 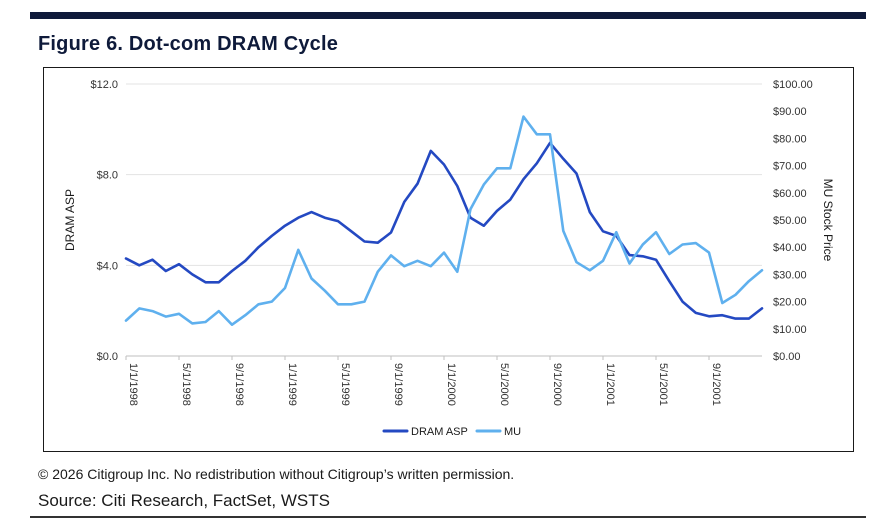 I want to click on y-tick-label-left: $0.0, so click(x=107, y=357).